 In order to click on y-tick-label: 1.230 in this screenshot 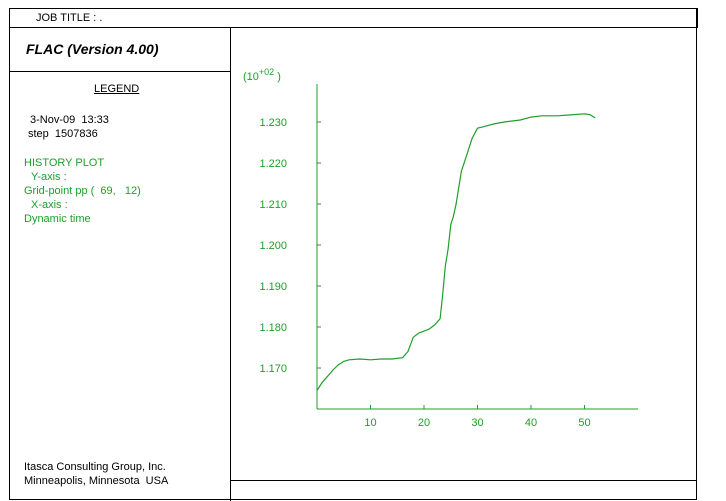, I will do `click(273, 123)`.